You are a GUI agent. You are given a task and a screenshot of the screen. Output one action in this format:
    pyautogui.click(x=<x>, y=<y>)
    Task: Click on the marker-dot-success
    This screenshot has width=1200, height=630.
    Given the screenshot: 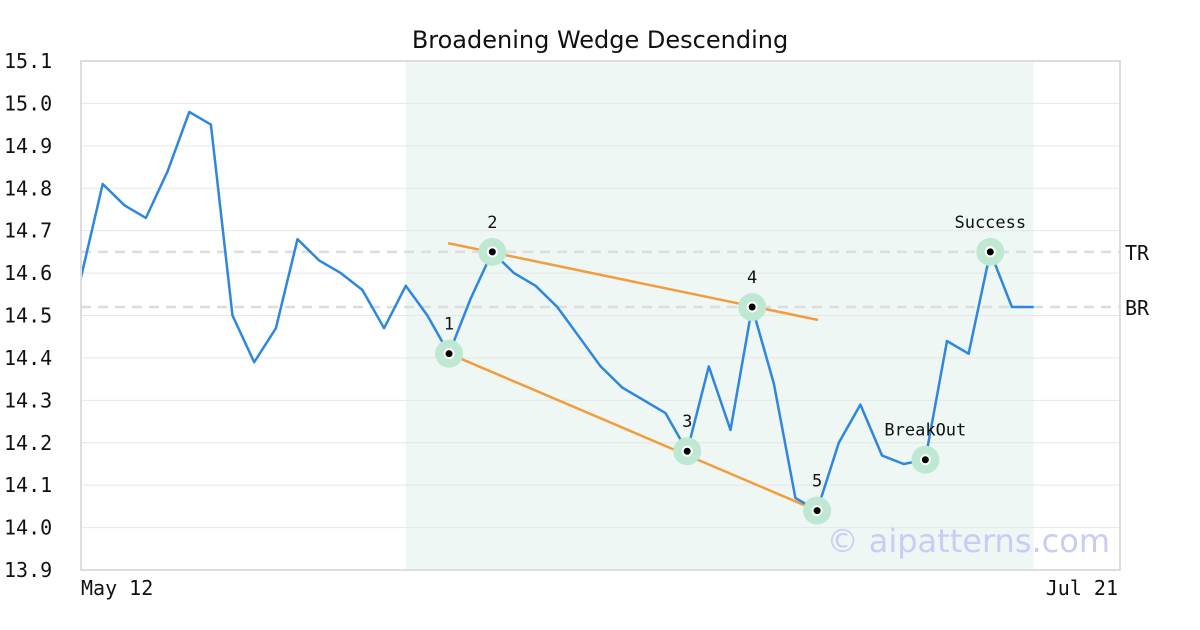 What is the action you would take?
    pyautogui.click(x=990, y=252)
    